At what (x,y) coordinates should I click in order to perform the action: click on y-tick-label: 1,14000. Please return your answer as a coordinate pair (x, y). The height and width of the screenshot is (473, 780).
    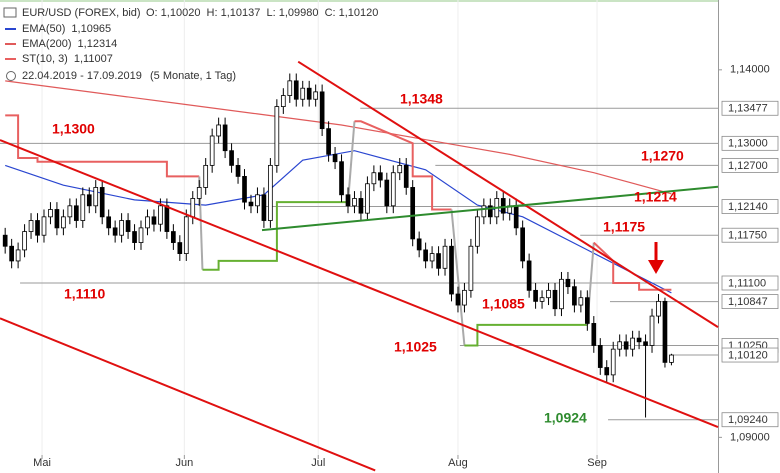
    Looking at the image, I should click on (750, 70).